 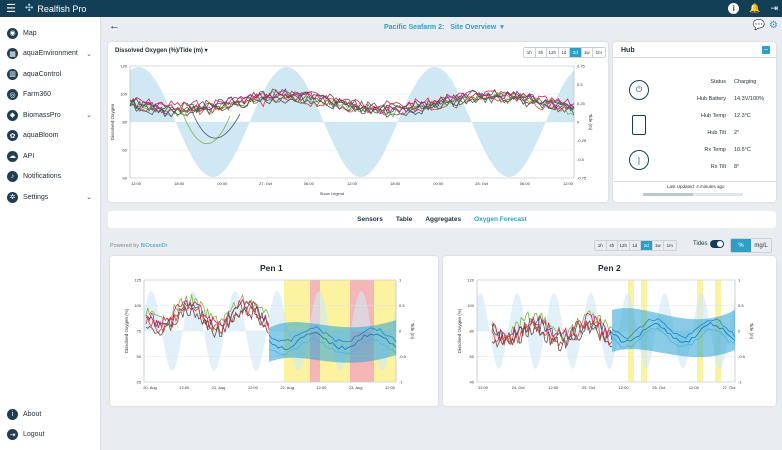 I want to click on y-tick-label: 60, so click(x=125, y=150).